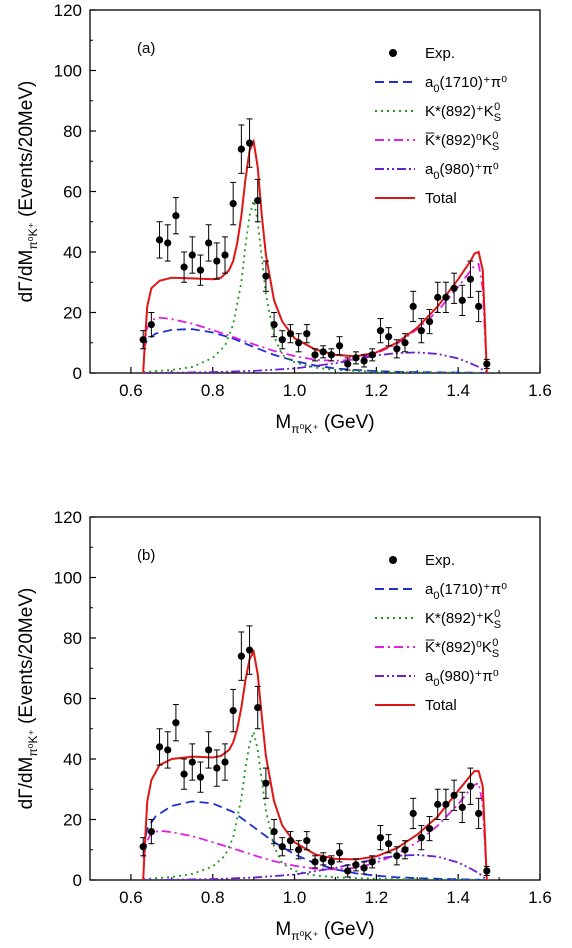  Describe the element at coordinates (131, 390) in the screenshot. I see `x-tick-label: 0.6` at that location.